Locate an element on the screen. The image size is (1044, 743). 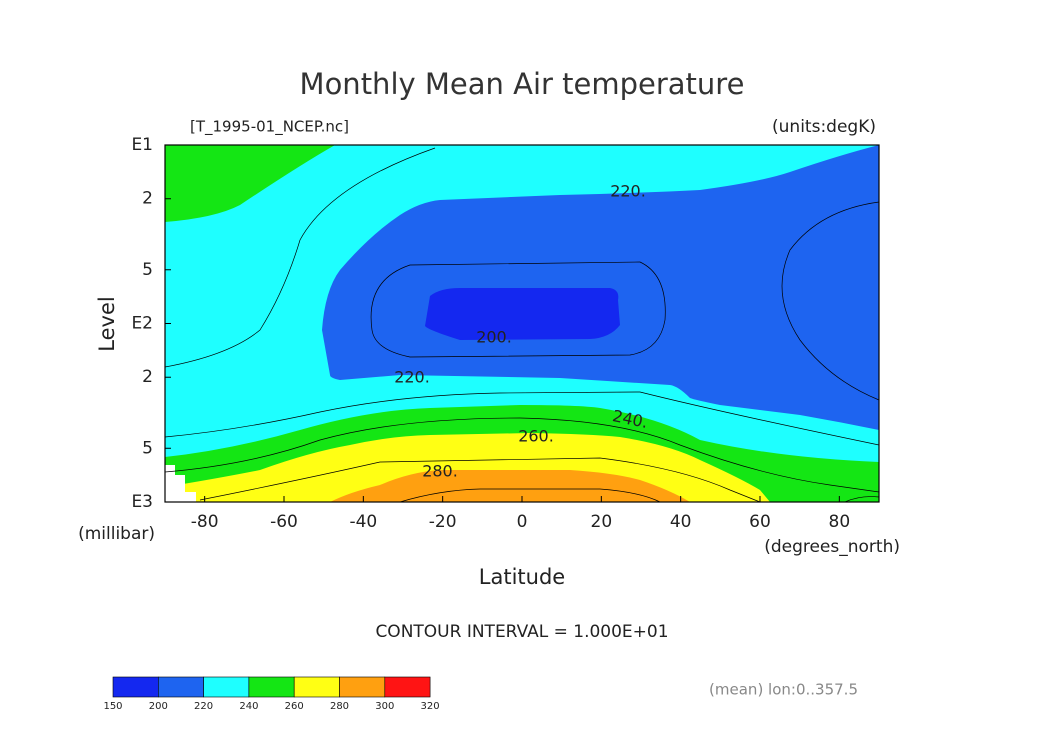
colorbar-label: 200 is located at coordinates (158, 706).